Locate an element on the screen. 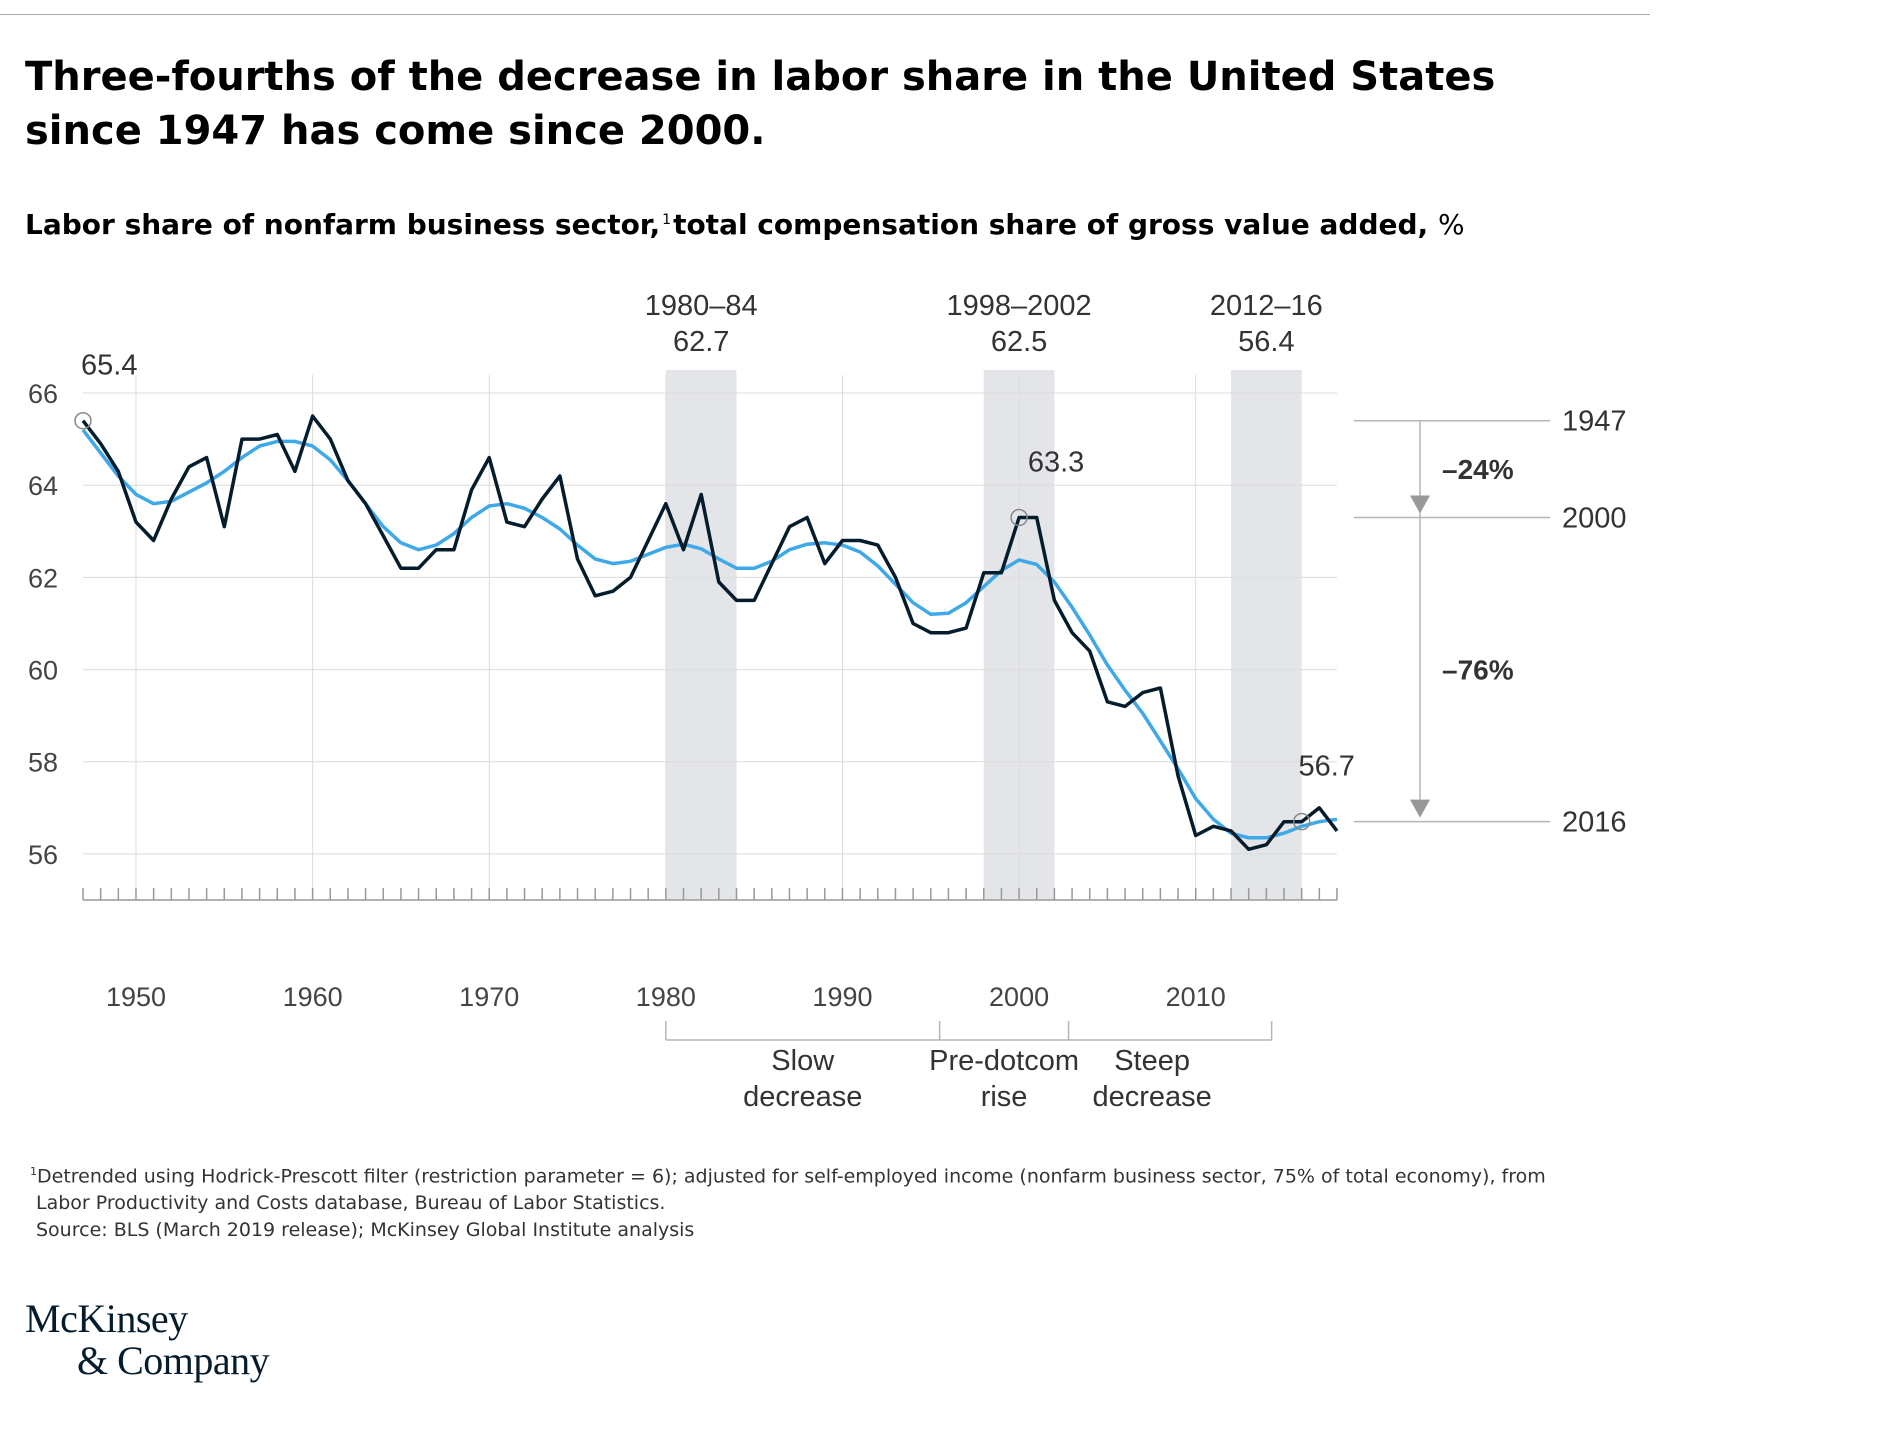  reference-label-2: 2016 is located at coordinates (1594, 823).